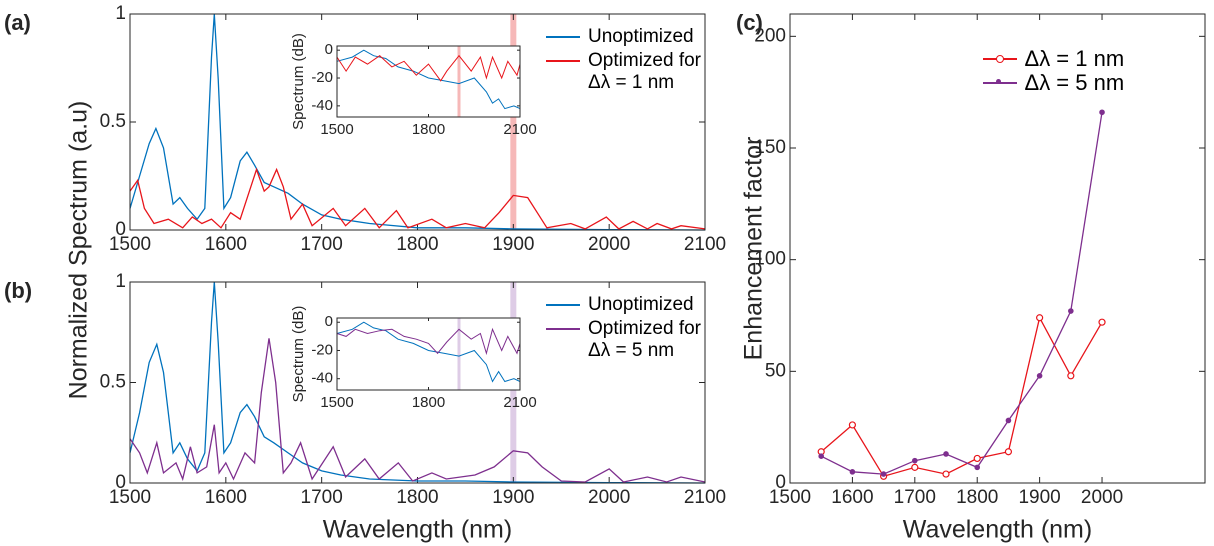 The height and width of the screenshot is (546, 1214). What do you see at coordinates (18, 290) in the screenshot?
I see `panel-label: (b)` at bounding box center [18, 290].